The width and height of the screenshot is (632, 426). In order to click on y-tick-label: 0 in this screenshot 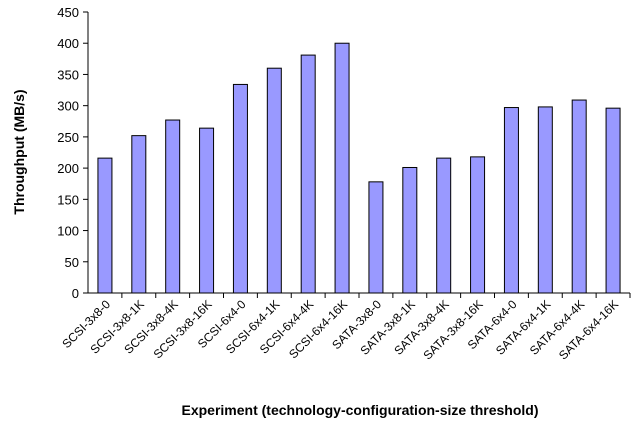, I will do `click(75, 293)`.